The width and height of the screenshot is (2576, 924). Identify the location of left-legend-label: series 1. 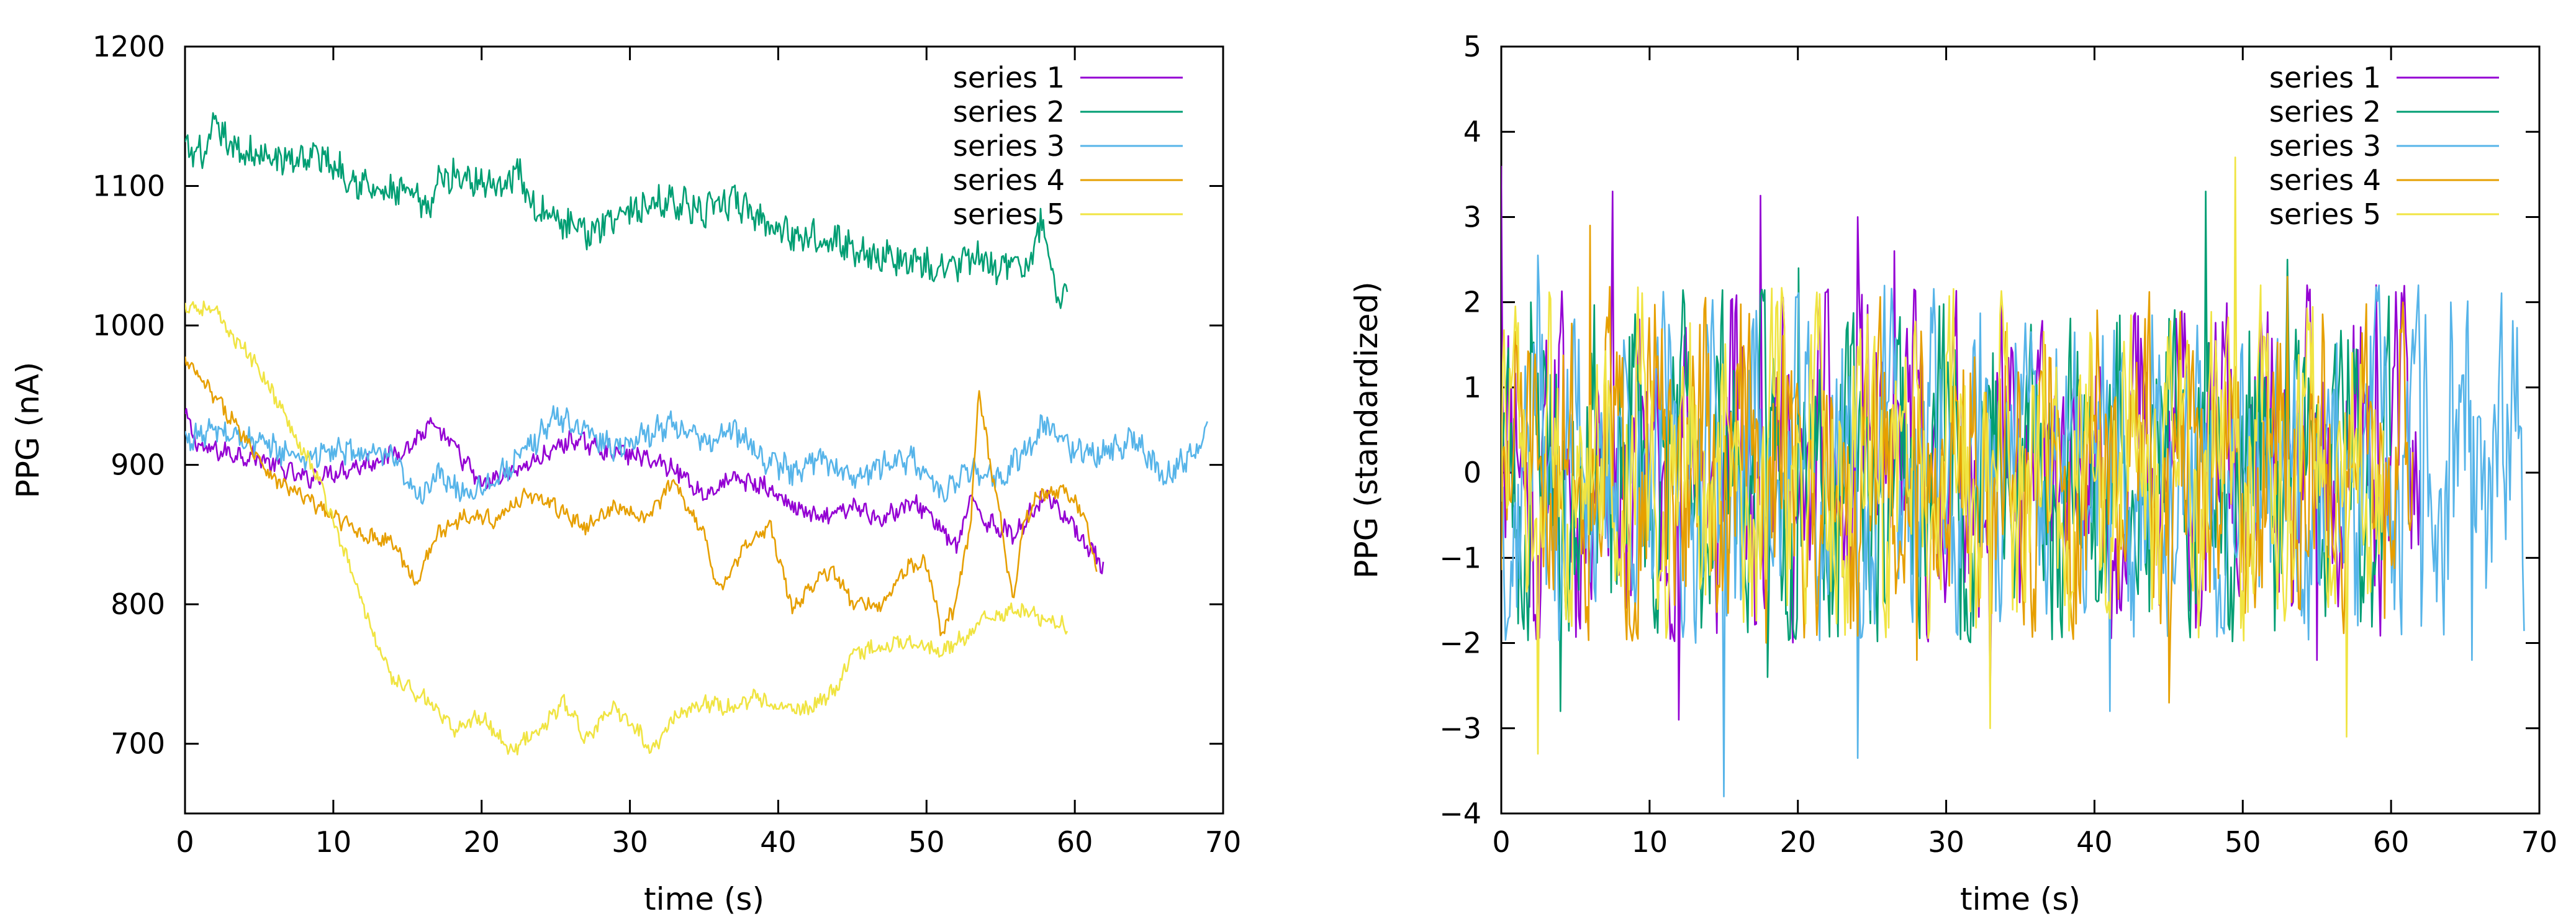
(1009, 77).